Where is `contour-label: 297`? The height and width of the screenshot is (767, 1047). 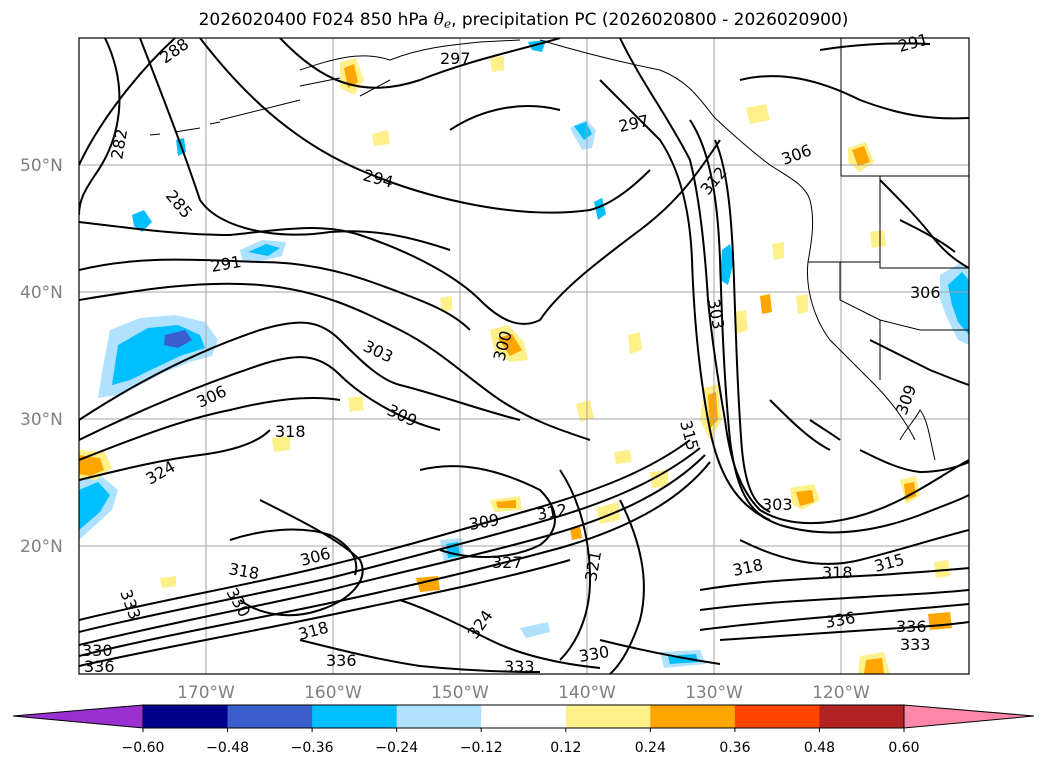 contour-label: 297 is located at coordinates (455, 58).